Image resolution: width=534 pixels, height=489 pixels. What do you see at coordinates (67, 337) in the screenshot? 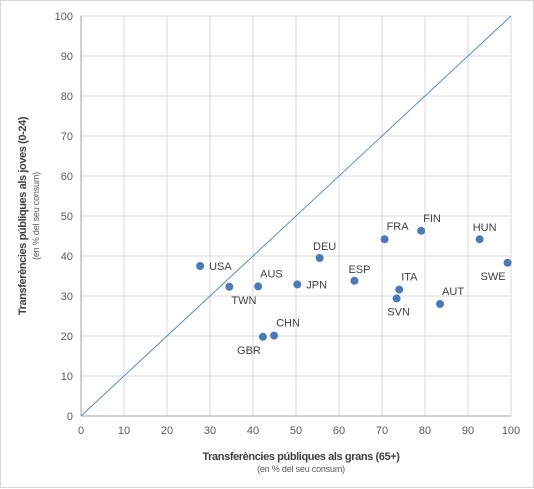
I see `y-tick-label: 20` at bounding box center [67, 337].